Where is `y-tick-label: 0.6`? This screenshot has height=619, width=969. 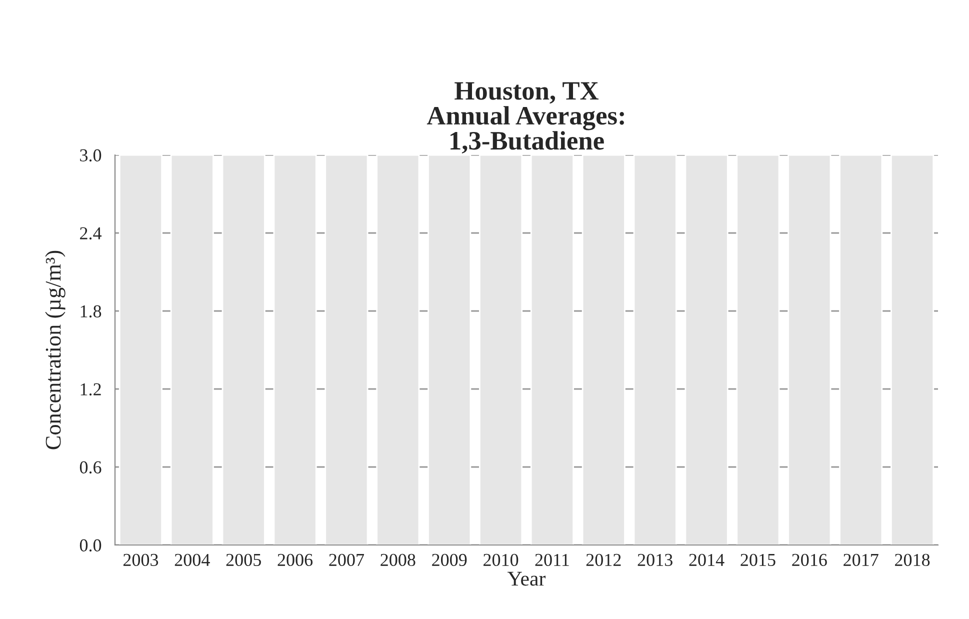
y-tick-label: 0.6 is located at coordinates (91, 467).